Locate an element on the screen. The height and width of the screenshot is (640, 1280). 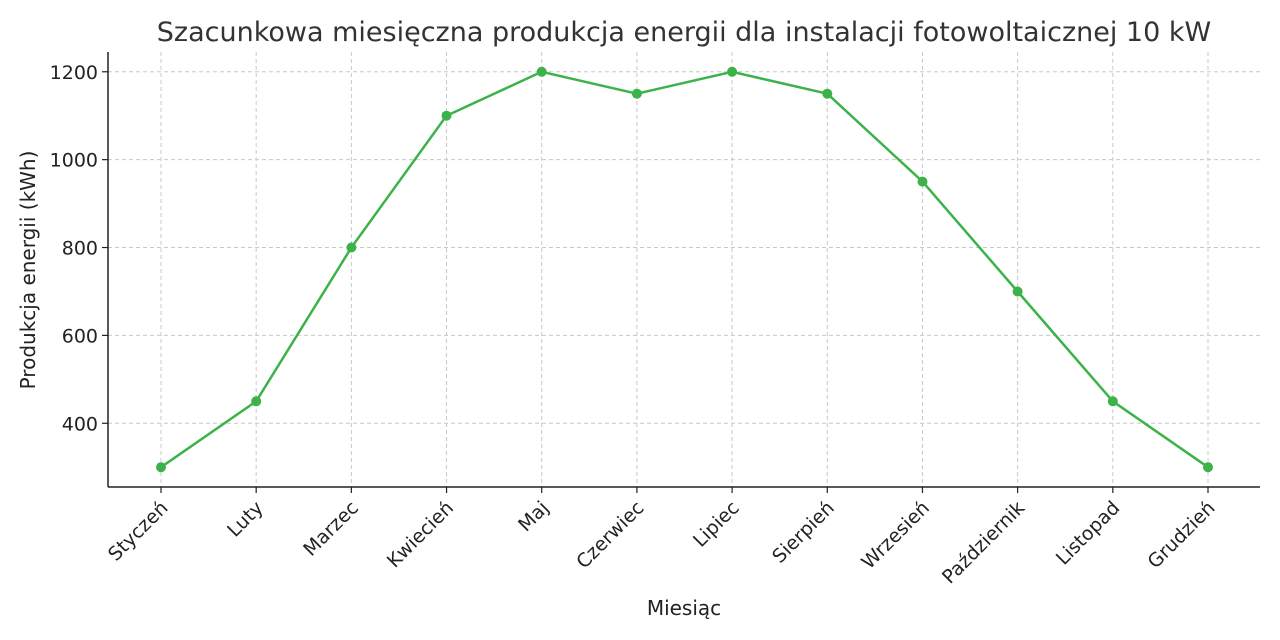
x-tick-label: Czerwiec is located at coordinates (610, 535).